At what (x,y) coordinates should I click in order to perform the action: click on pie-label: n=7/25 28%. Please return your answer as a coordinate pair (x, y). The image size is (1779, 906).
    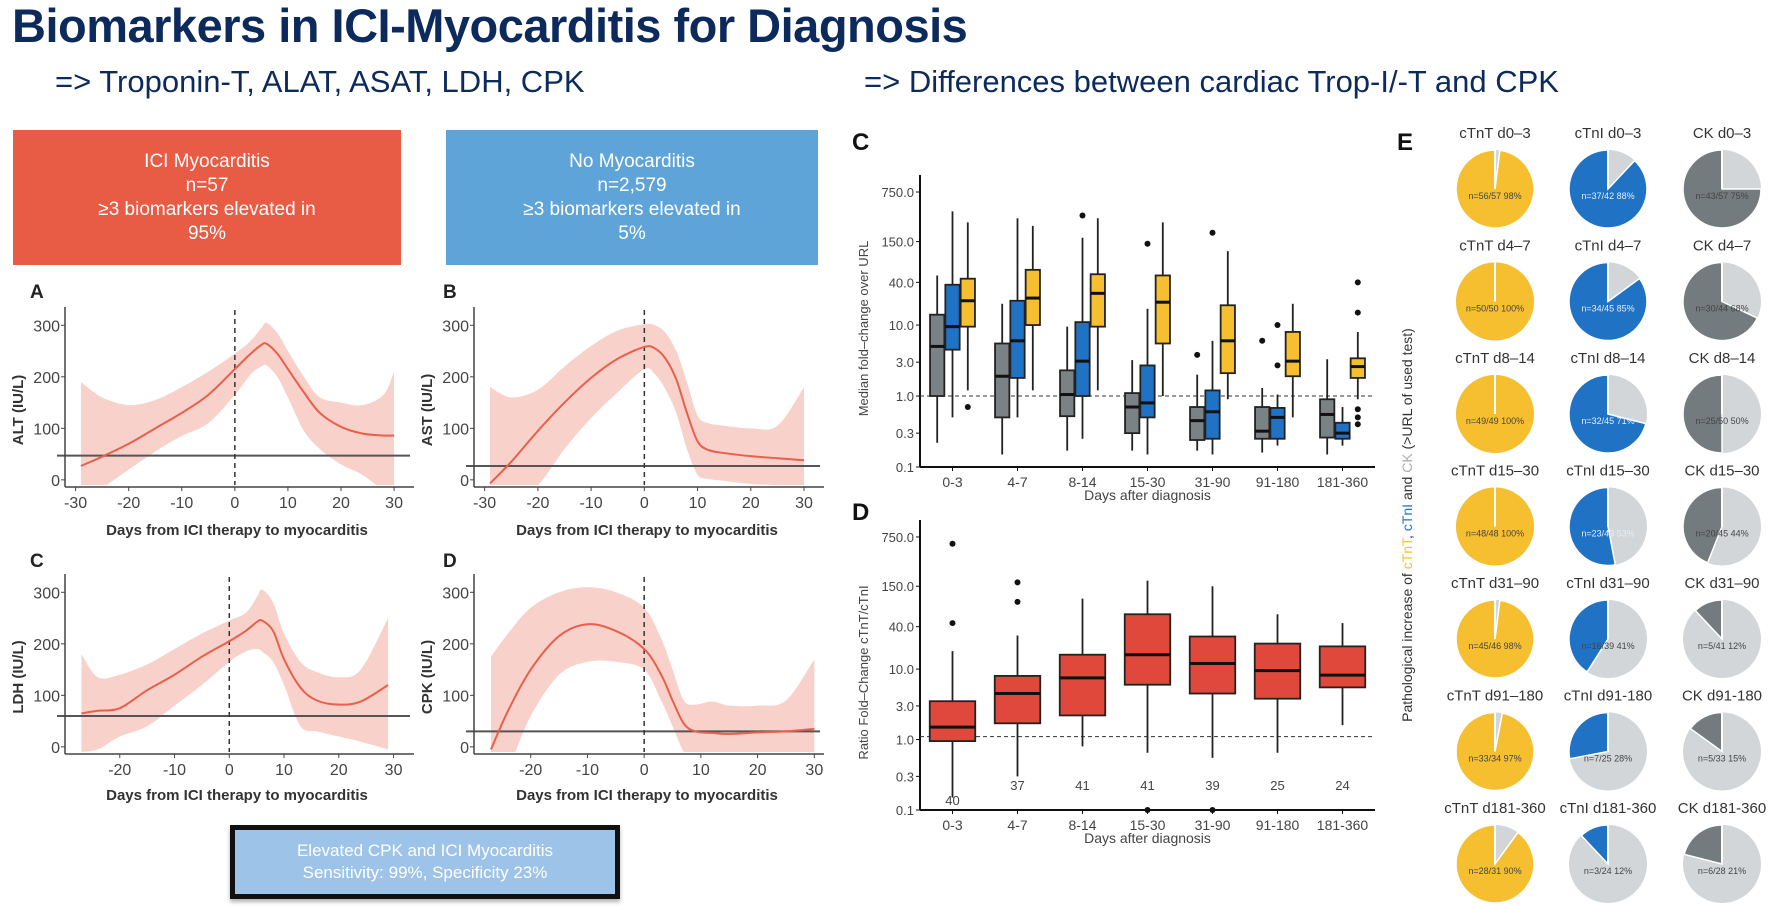
    Looking at the image, I should click on (1608, 759).